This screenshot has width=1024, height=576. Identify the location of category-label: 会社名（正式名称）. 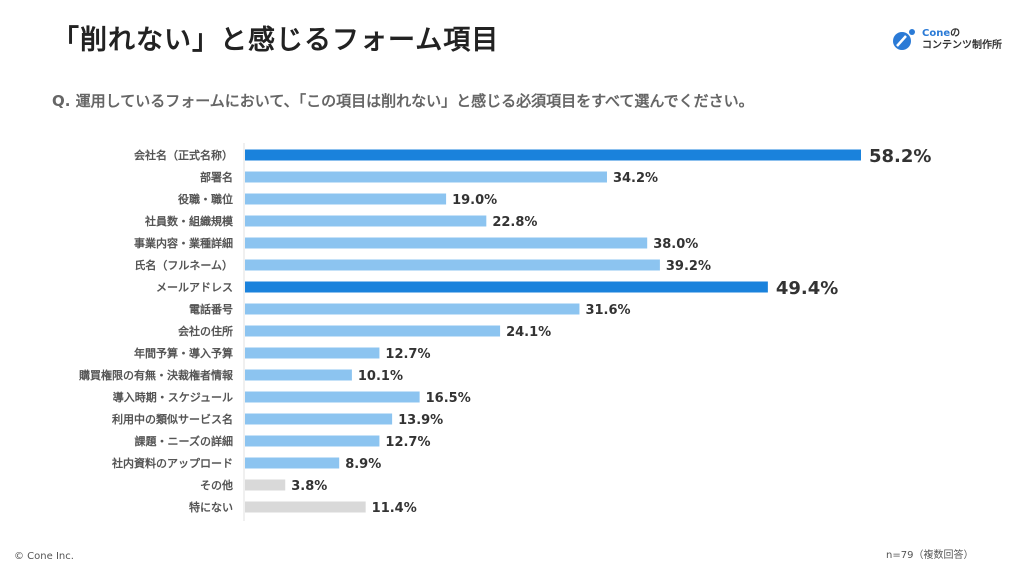
(183, 155).